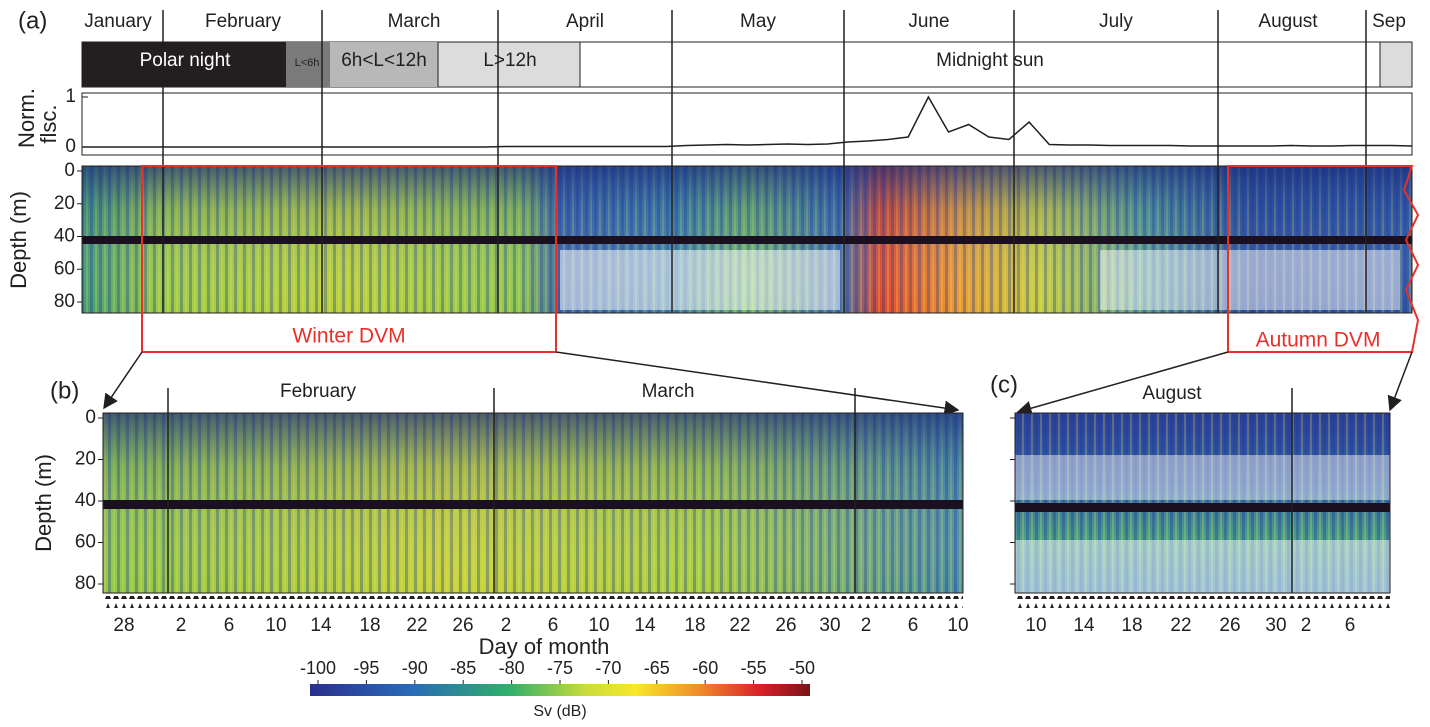 Image resolution: width=1430 pixels, height=727 pixels. What do you see at coordinates (657, 668) in the screenshot?
I see `colorbar-tick-label: -65` at bounding box center [657, 668].